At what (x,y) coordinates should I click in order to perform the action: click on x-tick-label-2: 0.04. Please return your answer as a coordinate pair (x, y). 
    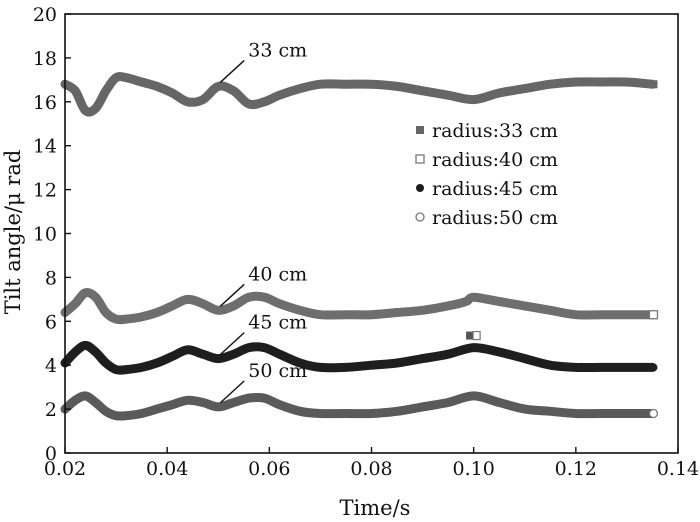
    Looking at the image, I should click on (167, 469).